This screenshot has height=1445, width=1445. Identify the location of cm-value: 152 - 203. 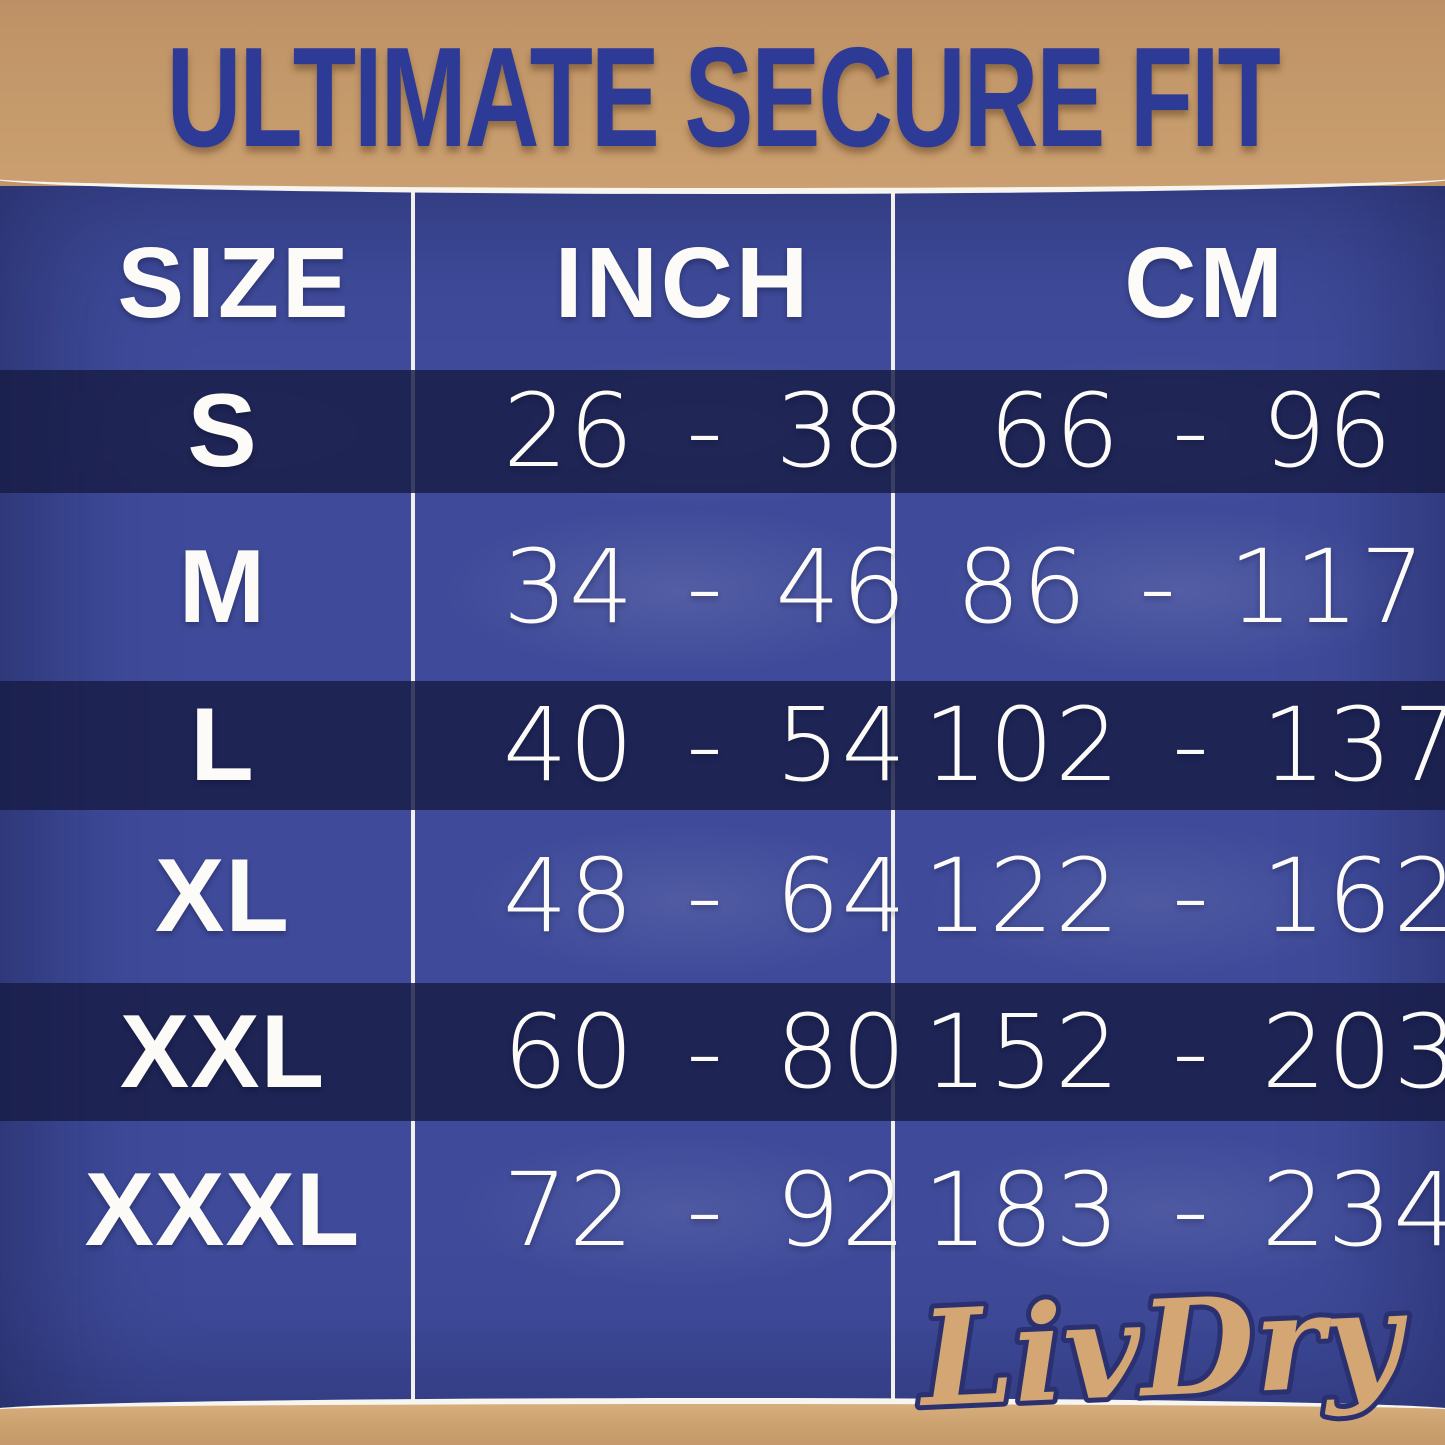
(1183, 1052).